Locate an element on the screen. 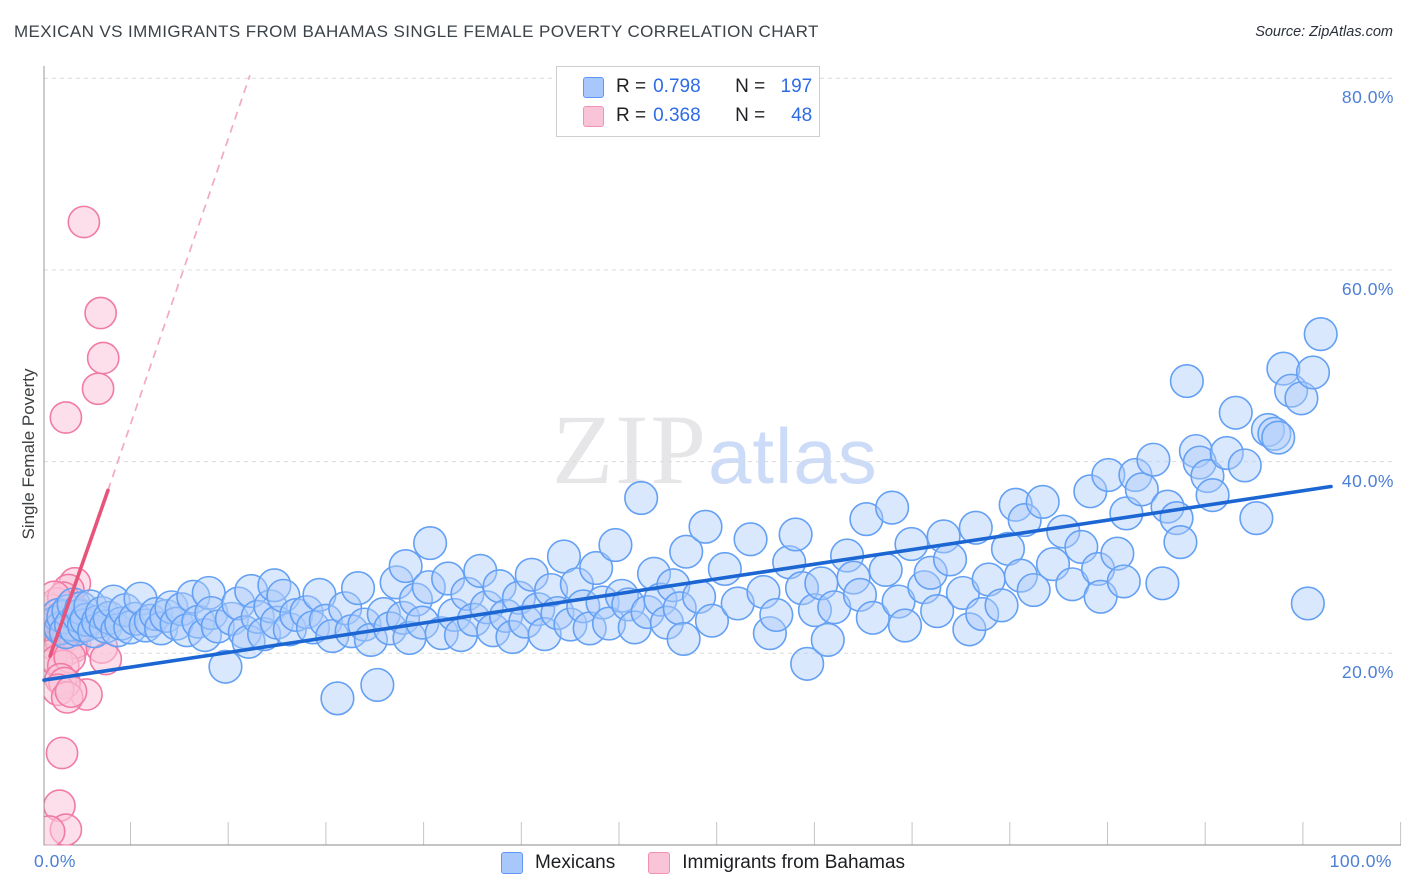  series-legend: Mexicans Immigrants from Bahamas is located at coordinates (703, 863).